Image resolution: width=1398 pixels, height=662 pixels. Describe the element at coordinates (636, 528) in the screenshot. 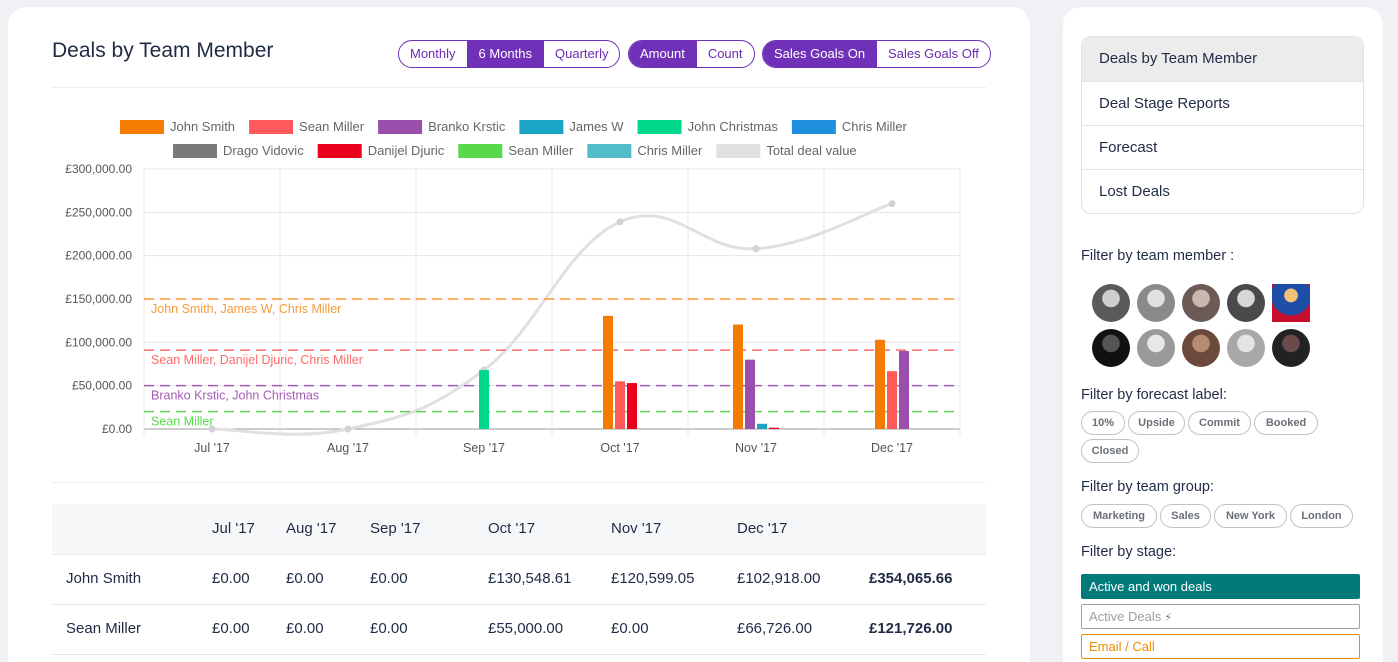

I see `table-column-header: Nov '17` at that location.